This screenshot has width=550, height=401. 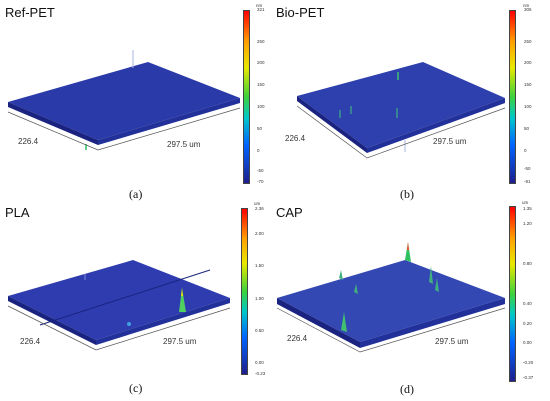 I want to click on colorbar-tick: 321, so click(x=261, y=9).